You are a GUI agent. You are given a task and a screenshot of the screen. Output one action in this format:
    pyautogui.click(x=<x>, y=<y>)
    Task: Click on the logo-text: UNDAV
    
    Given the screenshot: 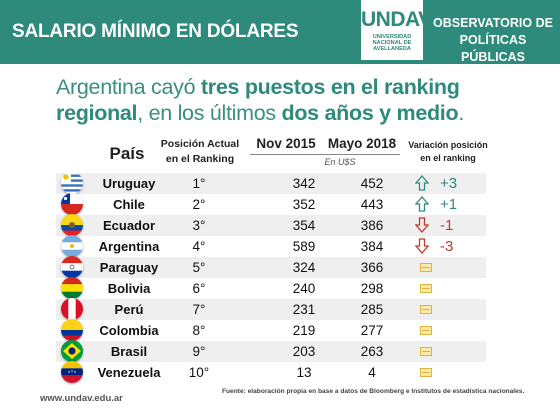 What is the action you would take?
    pyautogui.click(x=396, y=19)
    